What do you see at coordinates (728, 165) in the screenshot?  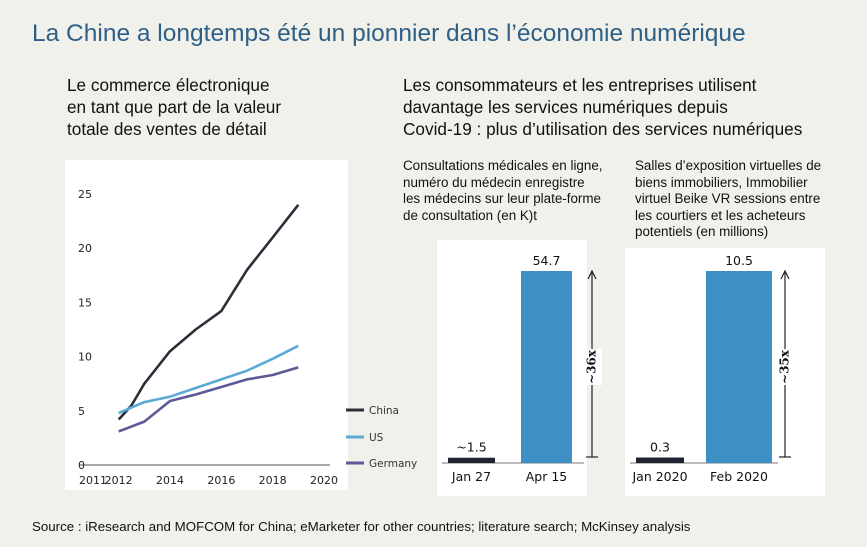 I see `caption-line: Salles d’exposition virtuelles de` at bounding box center [728, 165].